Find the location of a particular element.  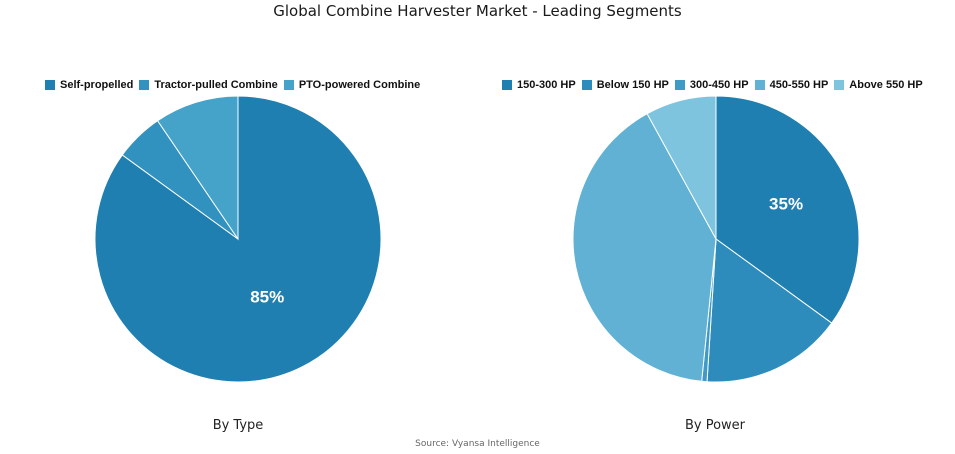

legend-label: PTO-powered Combine is located at coordinates (359, 85).